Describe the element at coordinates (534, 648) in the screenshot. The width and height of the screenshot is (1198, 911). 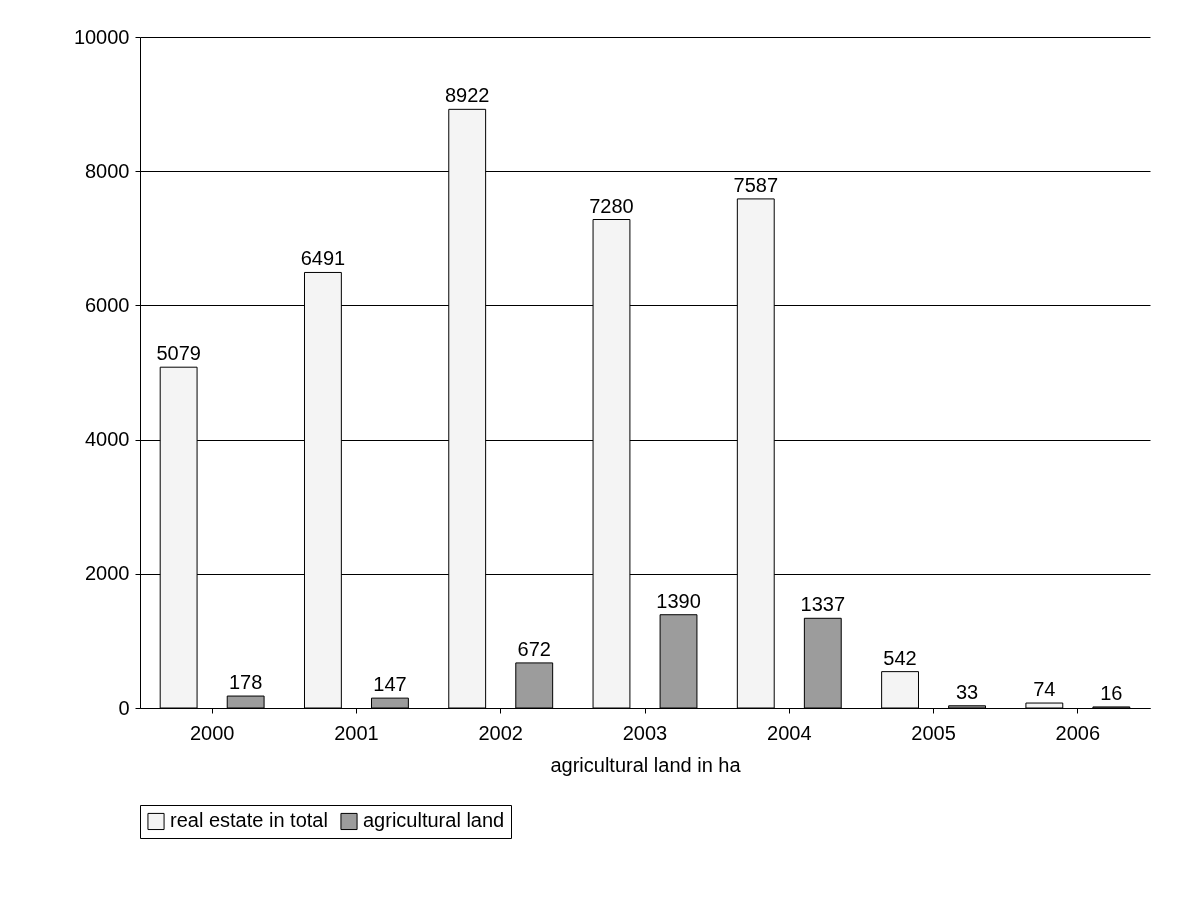
I see `data-label: 672` at that location.